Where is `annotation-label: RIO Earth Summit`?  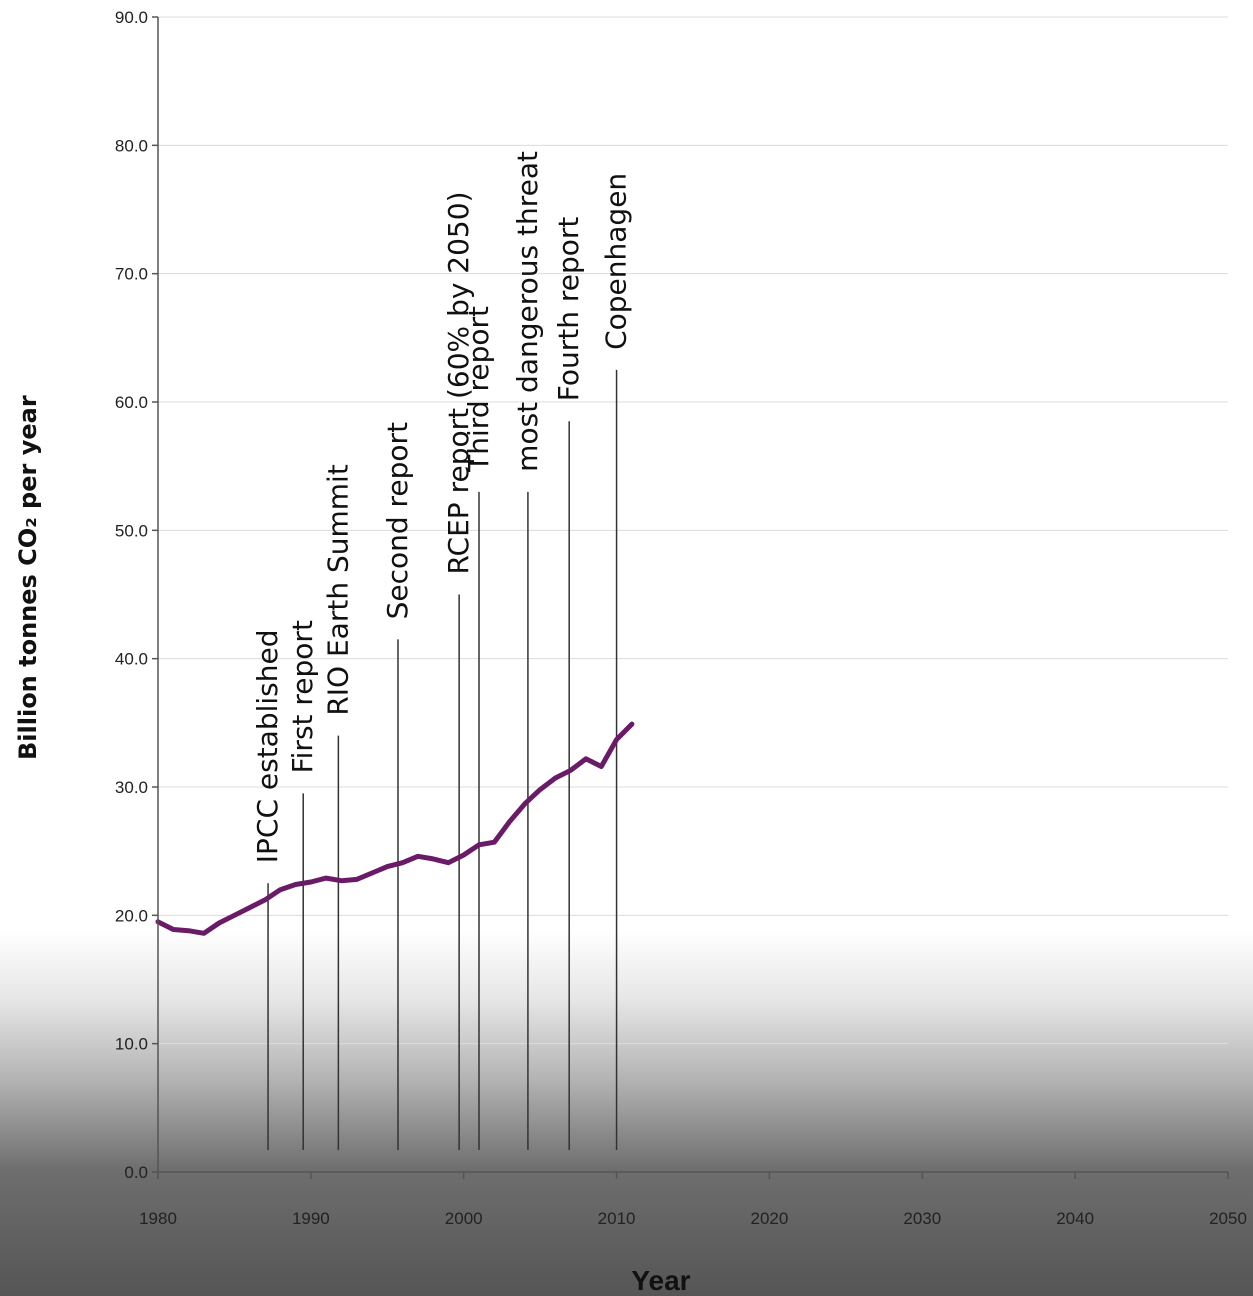 annotation-label: RIO Earth Summit is located at coordinates (337, 589).